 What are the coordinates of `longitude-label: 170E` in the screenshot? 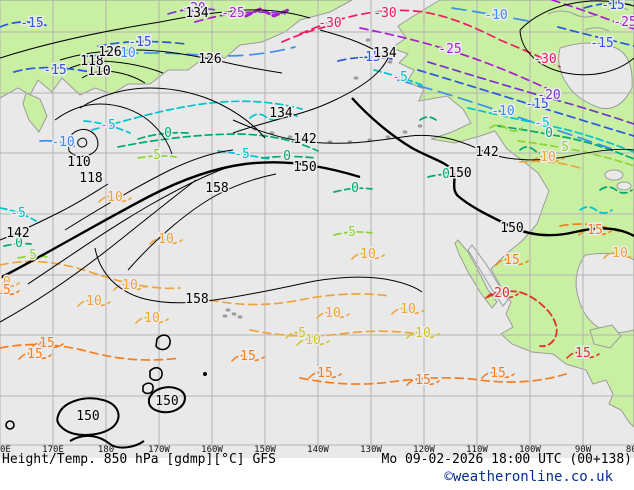 It's located at (53, 450).